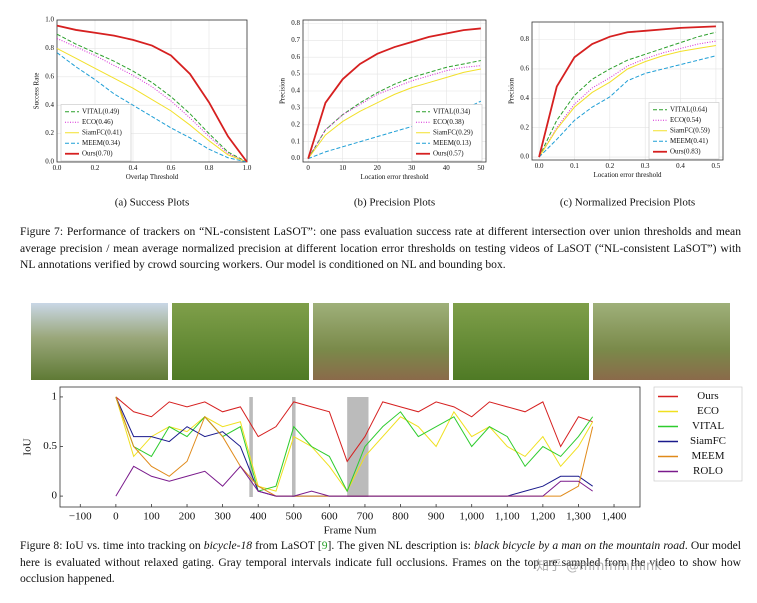 The image size is (757, 603). I want to click on legend-box, so click(698, 434).